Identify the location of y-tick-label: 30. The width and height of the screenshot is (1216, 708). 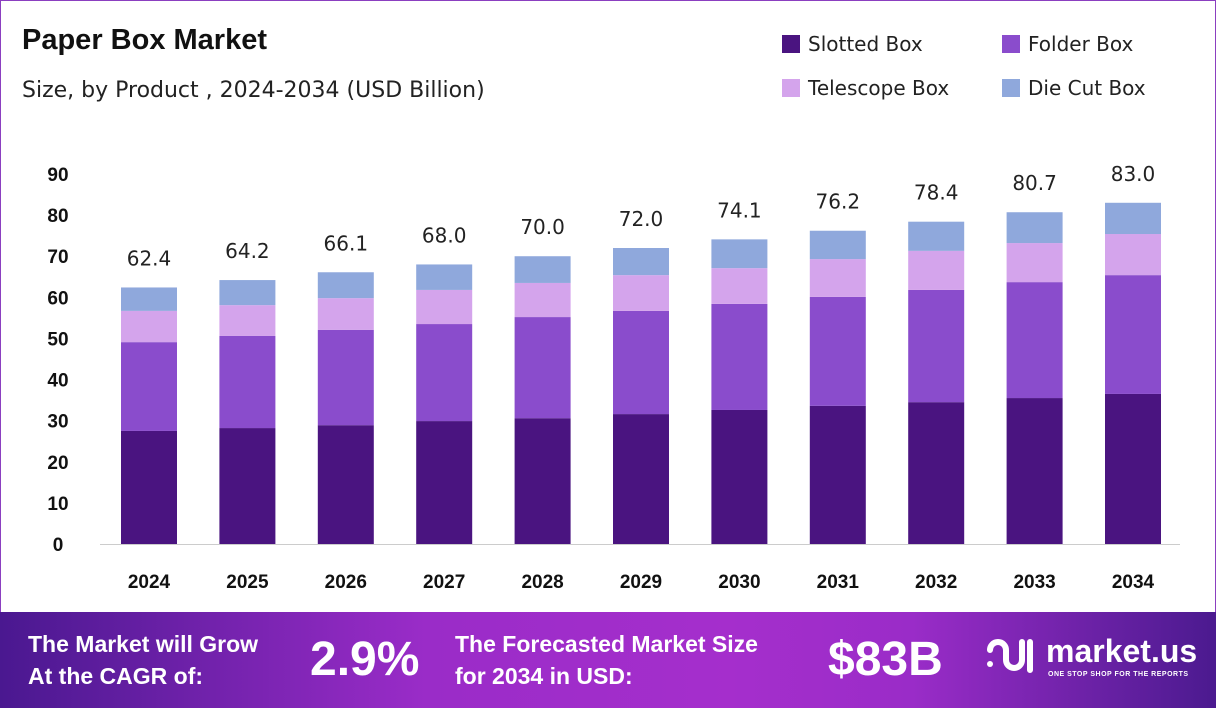
(57, 422).